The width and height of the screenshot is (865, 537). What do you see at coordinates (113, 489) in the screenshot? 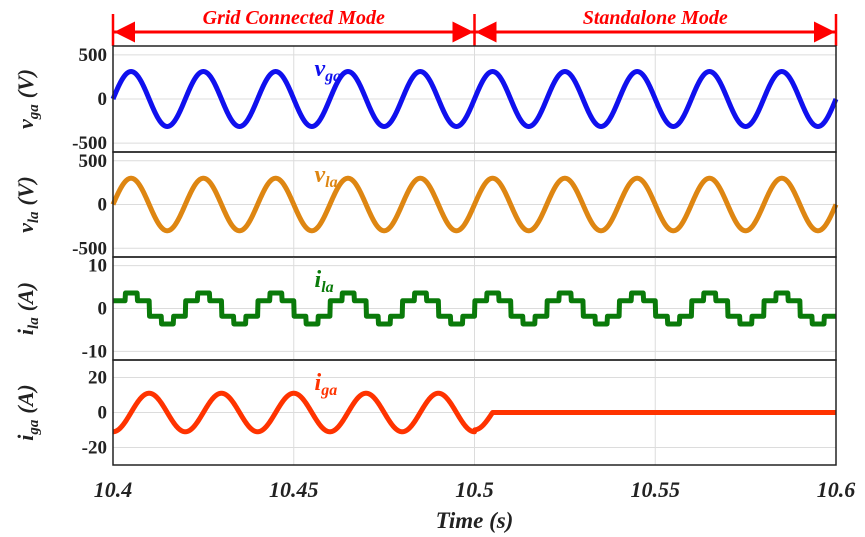
I see `x-tick-label-0: 10.4` at bounding box center [113, 489].